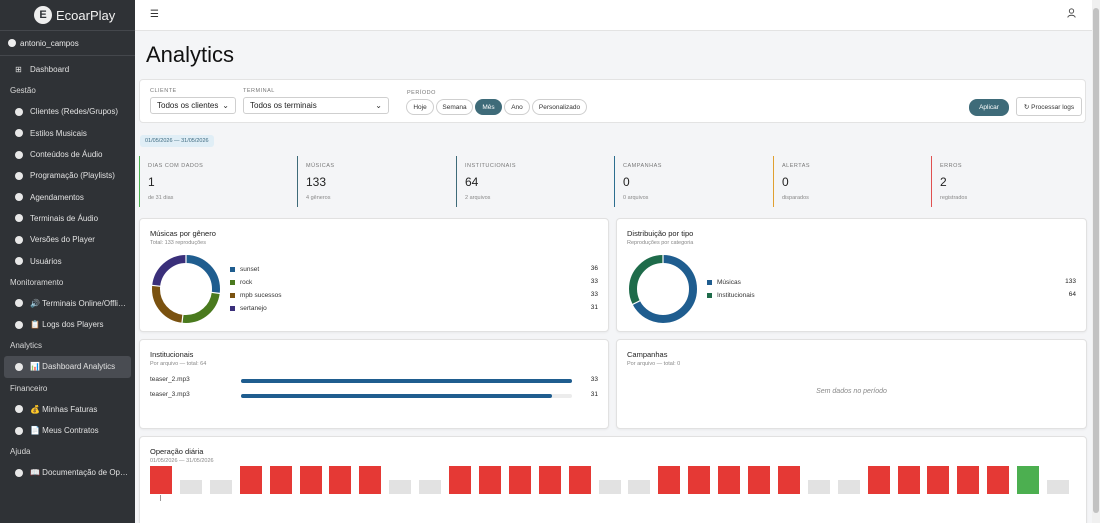 The image size is (1100, 523). Describe the element at coordinates (1070, 281) in the screenshot. I see `legend-value: 133` at that location.